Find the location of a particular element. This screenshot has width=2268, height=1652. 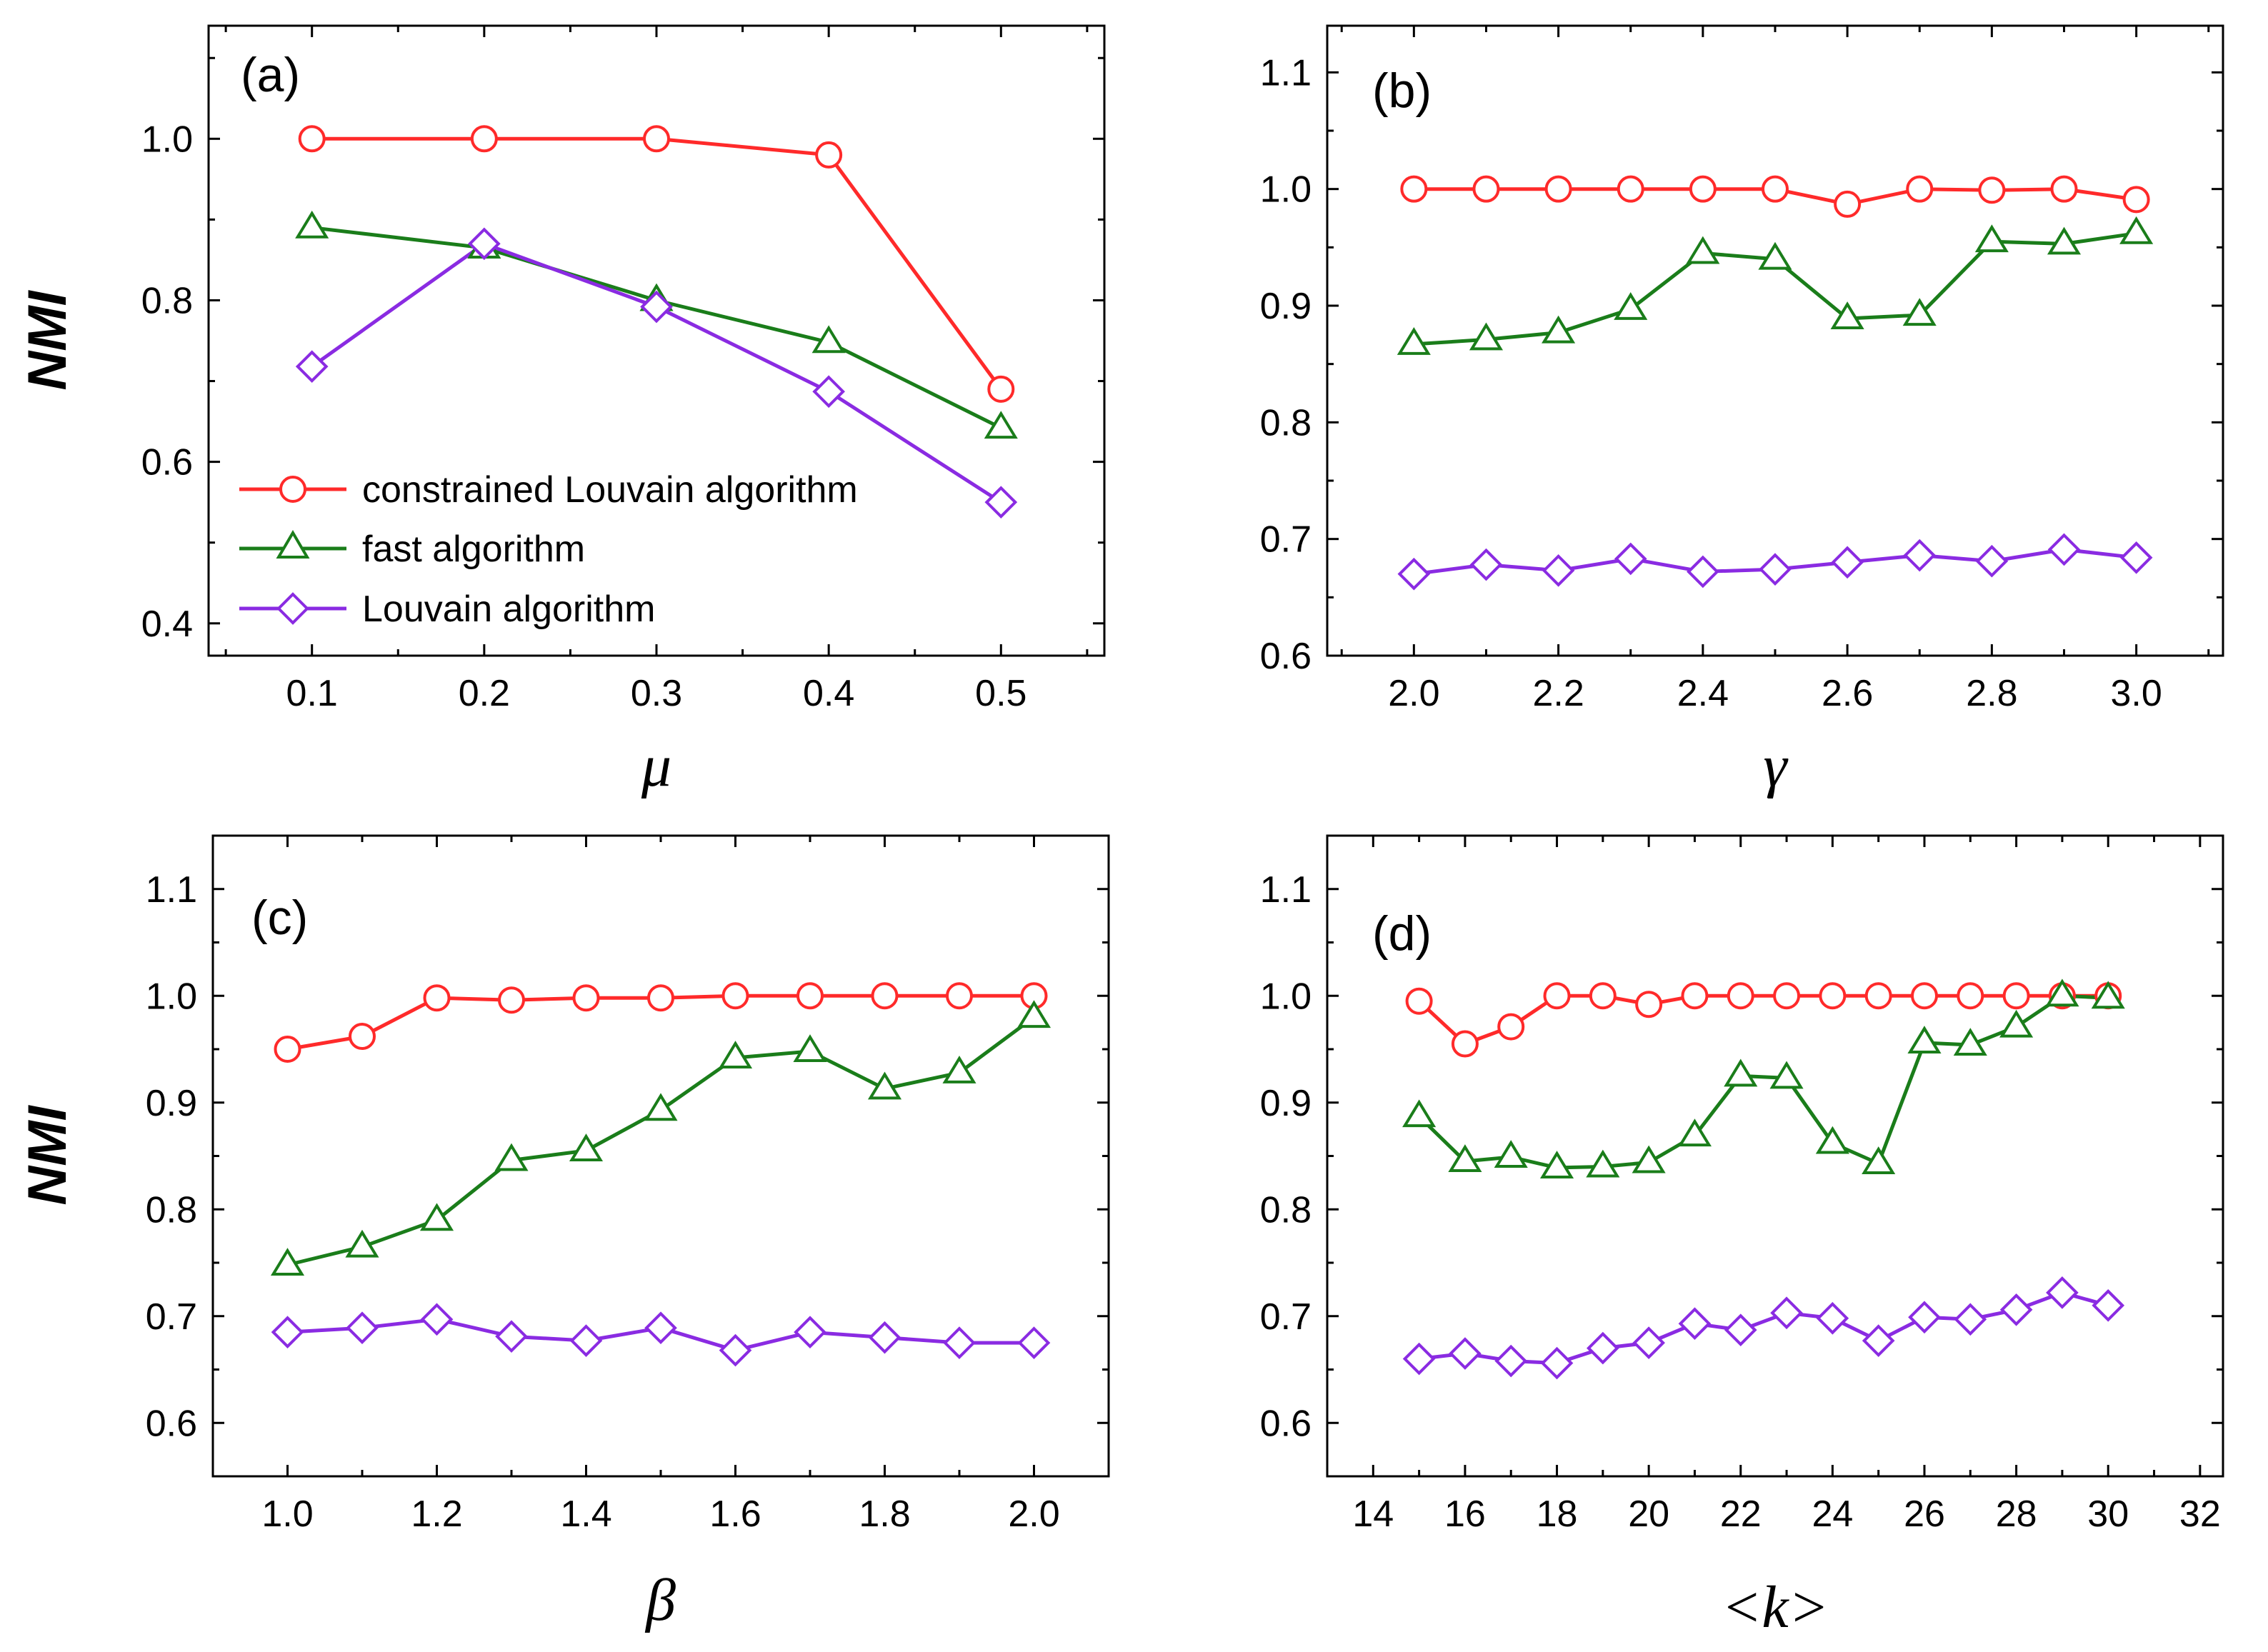

x-tick-label: 22 is located at coordinates (1741, 1514).